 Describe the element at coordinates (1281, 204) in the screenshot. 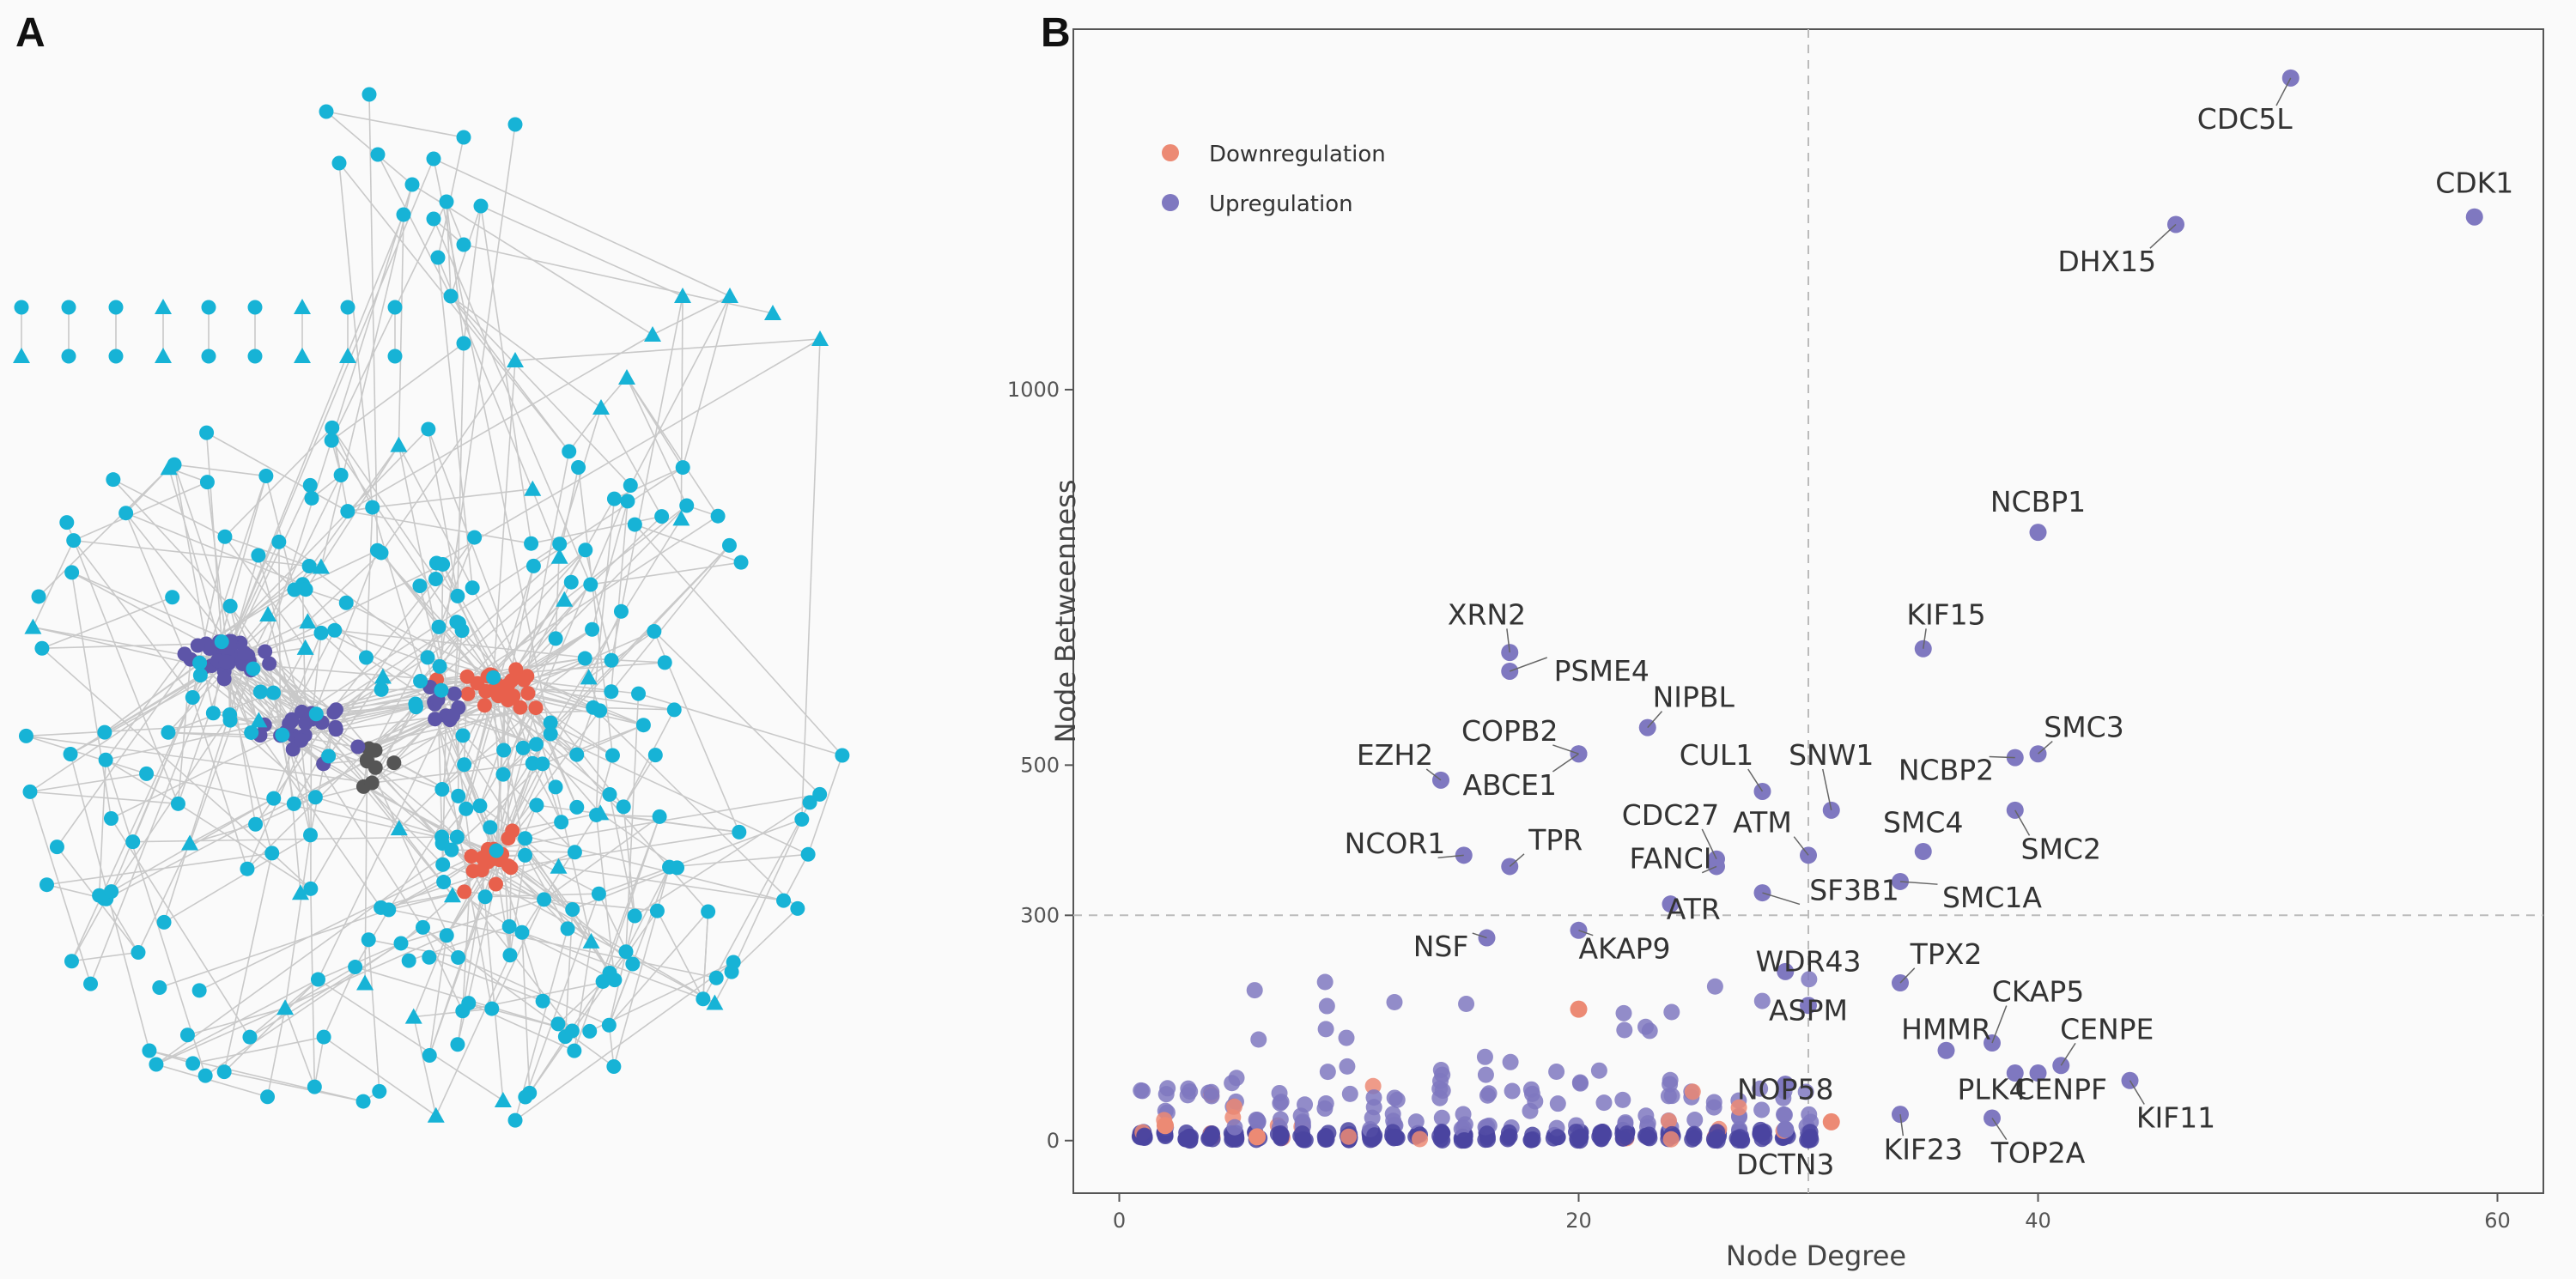

I see `legend-label-up: Upregulation` at that location.